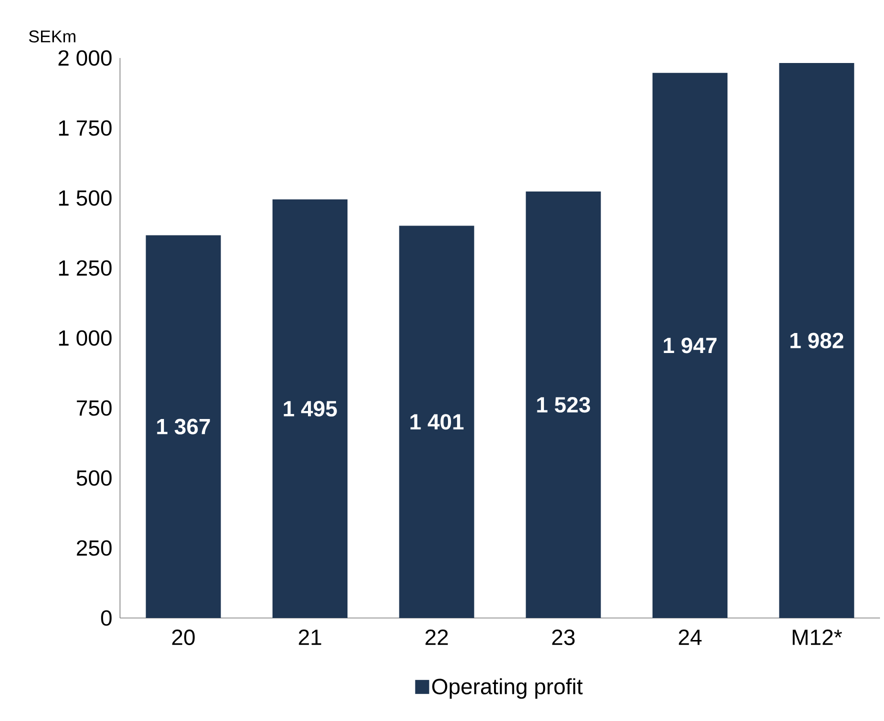 The height and width of the screenshot is (721, 884). What do you see at coordinates (85, 338) in the screenshot?
I see `y-tick-label: 1 000` at bounding box center [85, 338].